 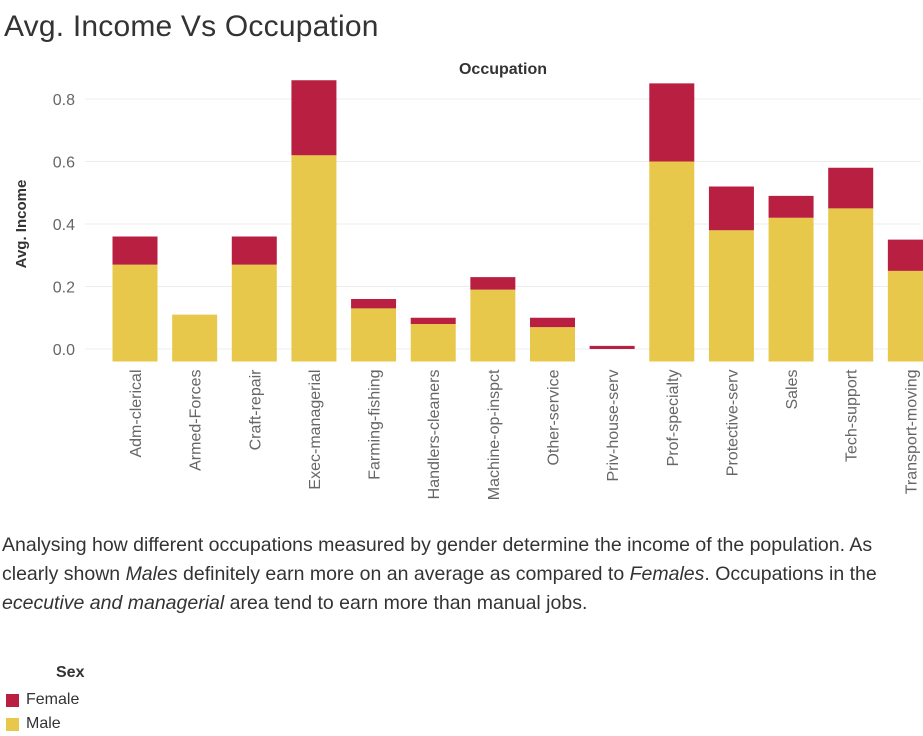 What do you see at coordinates (406, 603) in the screenshot?
I see `description-part: area tend to earn more than manual jobs.` at bounding box center [406, 603].